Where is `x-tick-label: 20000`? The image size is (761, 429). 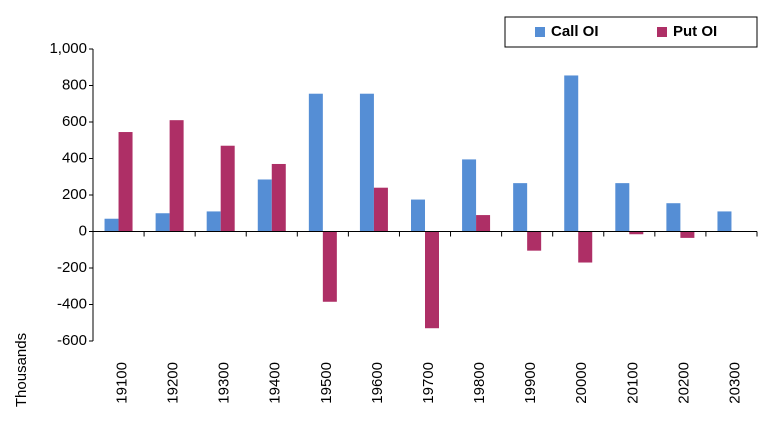
x-tick-label: 20000 is located at coordinates (581, 383).